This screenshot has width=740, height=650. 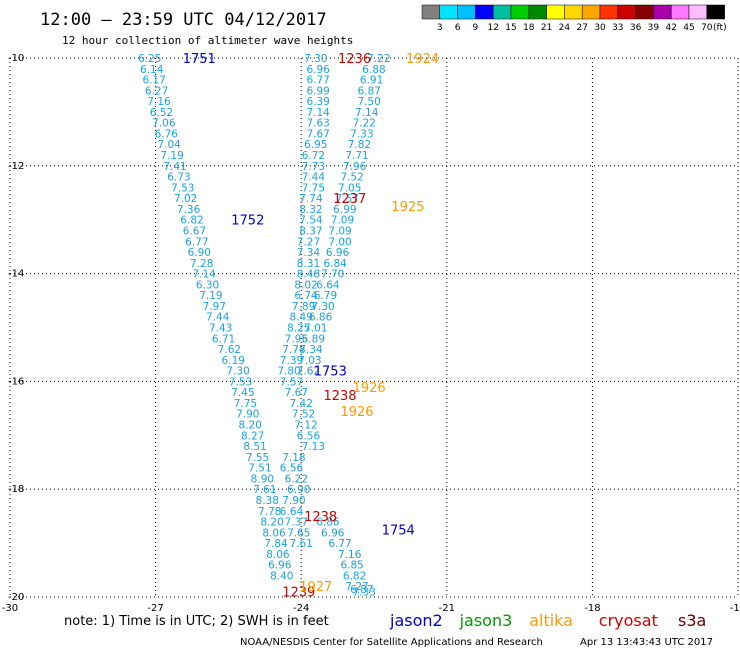 What do you see at coordinates (301, 318) in the screenshot?
I see `wave-height-value: 8.49` at bounding box center [301, 318].